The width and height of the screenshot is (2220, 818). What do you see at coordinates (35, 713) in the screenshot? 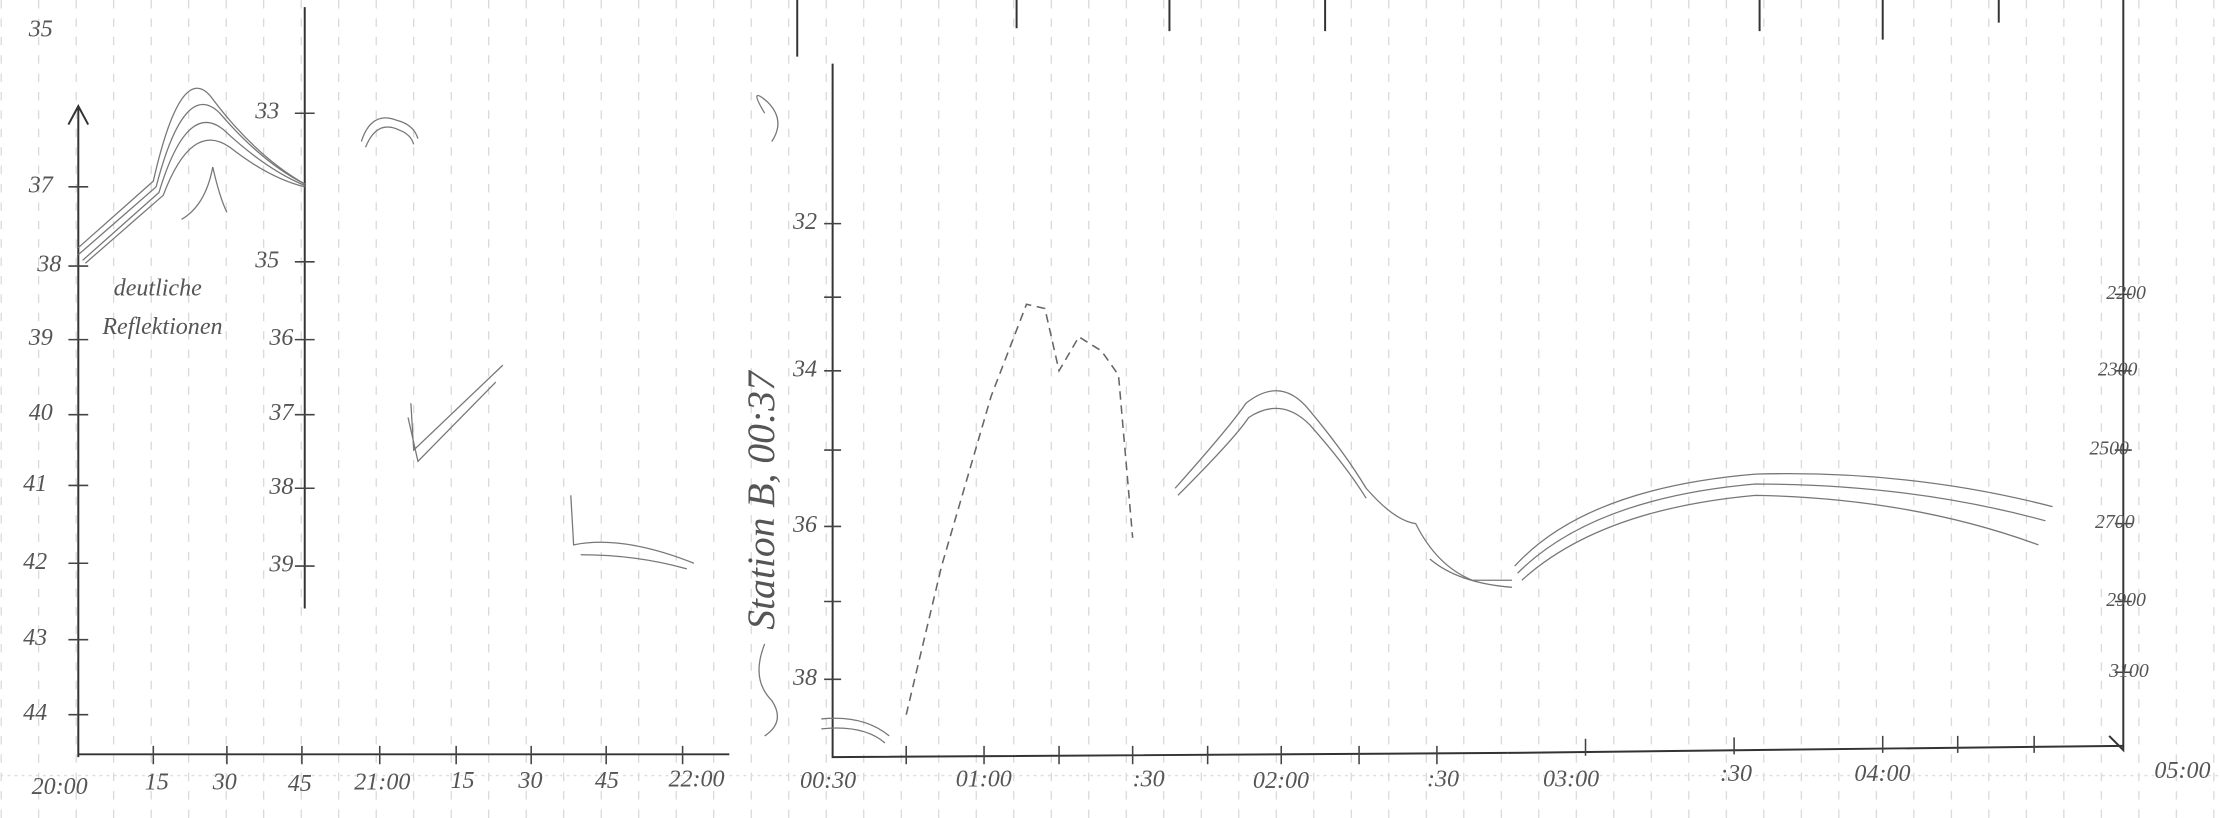
I see `y-label: 44` at bounding box center [35, 713].